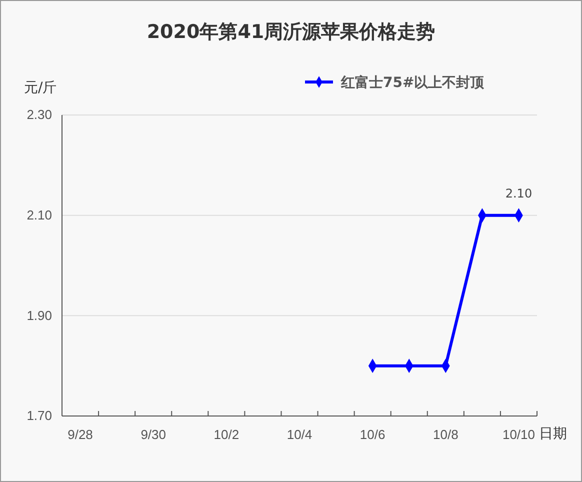 Image resolution: width=582 pixels, height=482 pixels. What do you see at coordinates (291, 32) in the screenshot?
I see `chart-title: 2020年第41周沂源苹果价格走势` at bounding box center [291, 32].